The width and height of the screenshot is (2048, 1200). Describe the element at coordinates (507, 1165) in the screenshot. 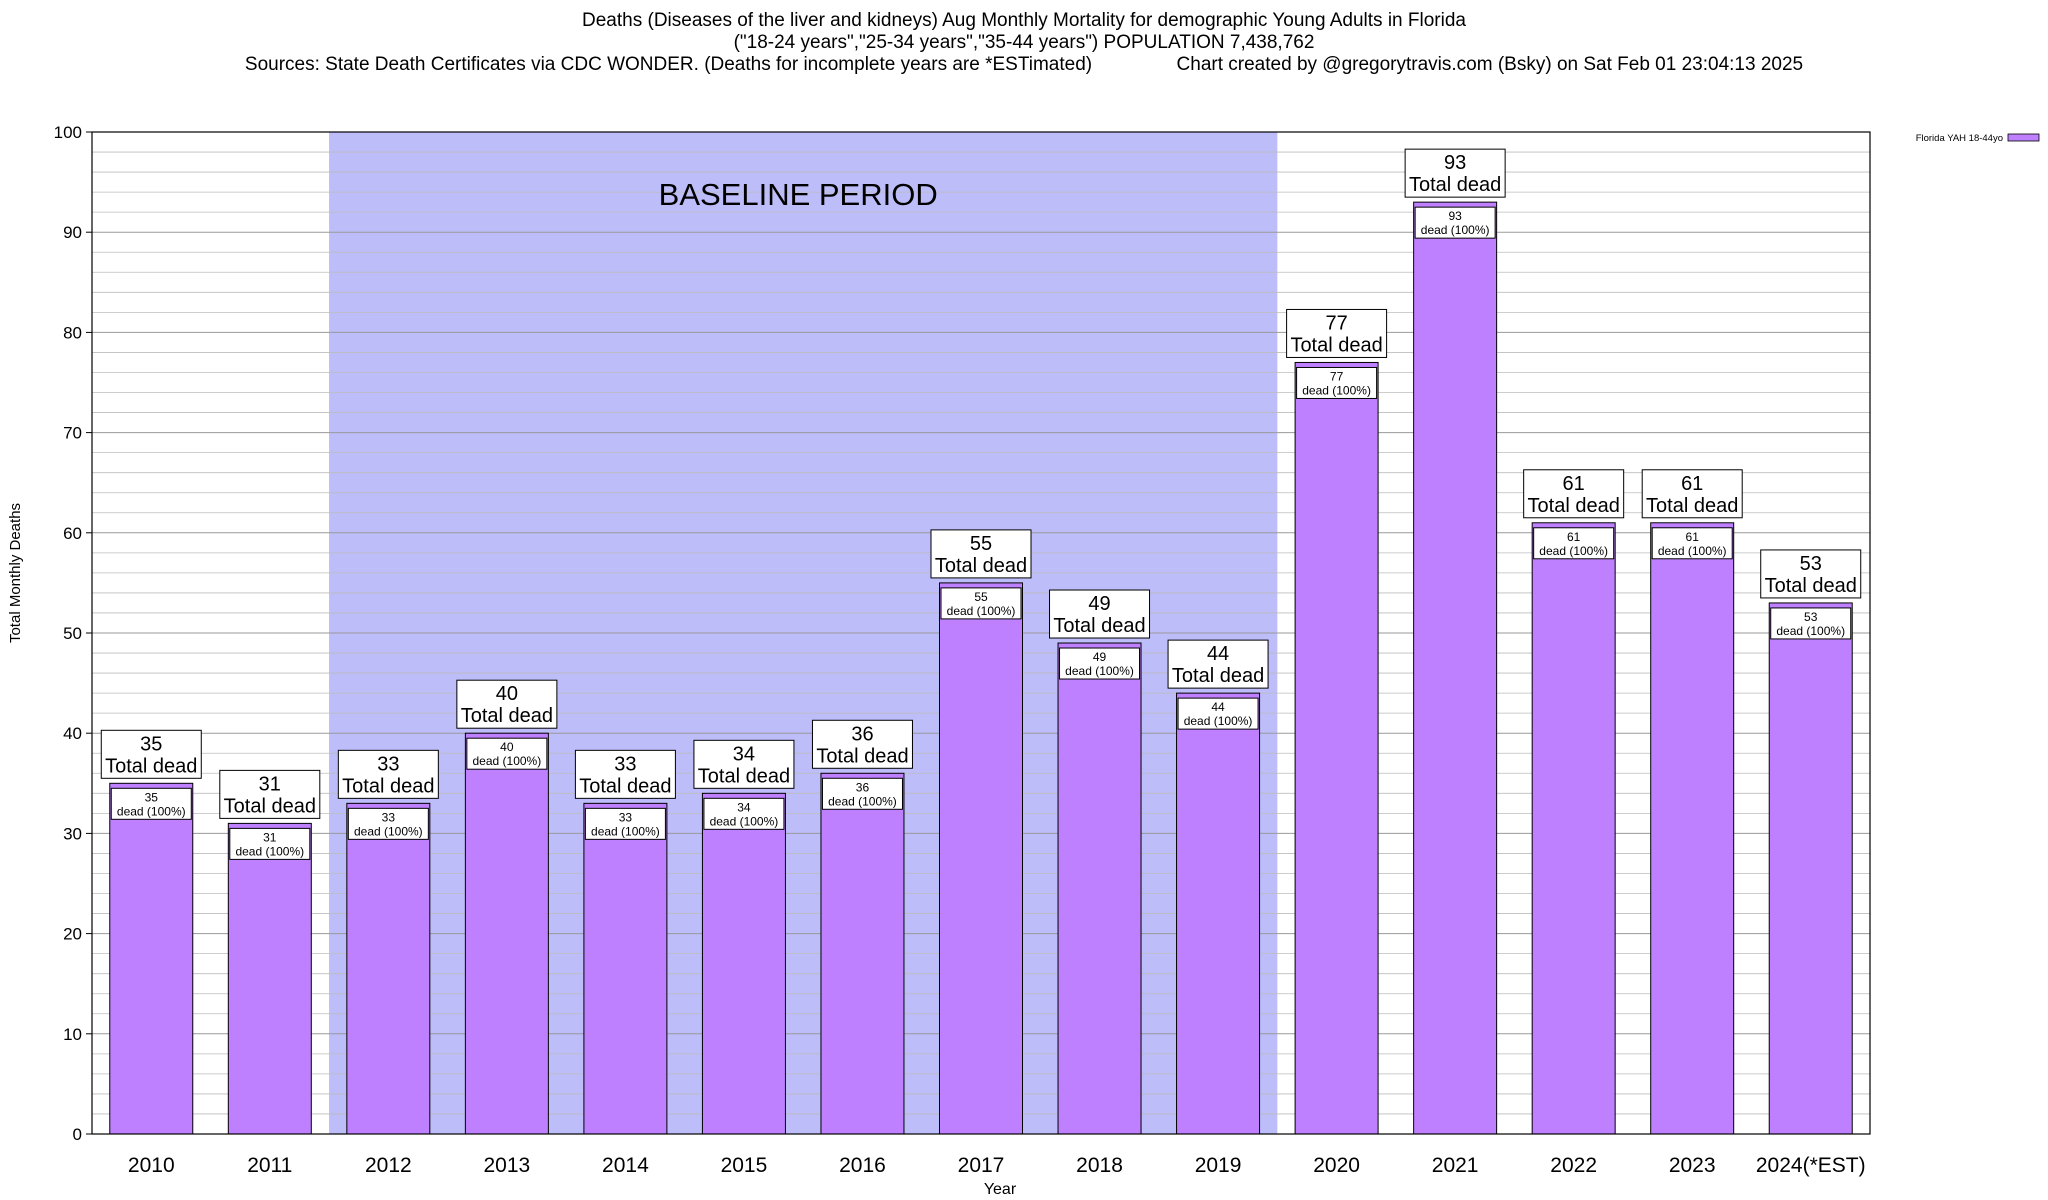

I see `x-tick-label: 2013` at that location.